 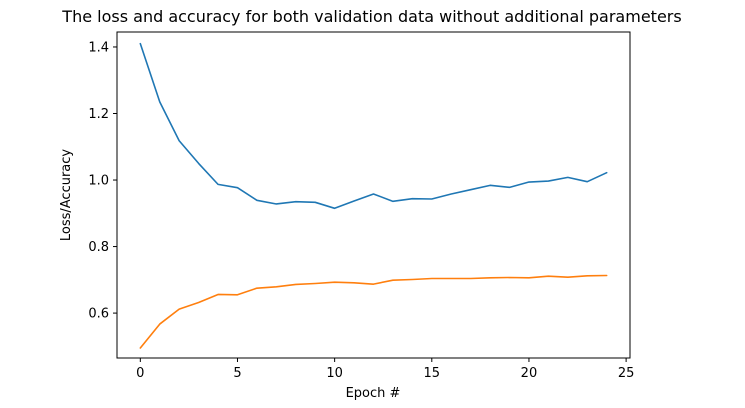 What do you see at coordinates (98, 181) in the screenshot?
I see `y-tick-label: 1.0` at bounding box center [98, 181].